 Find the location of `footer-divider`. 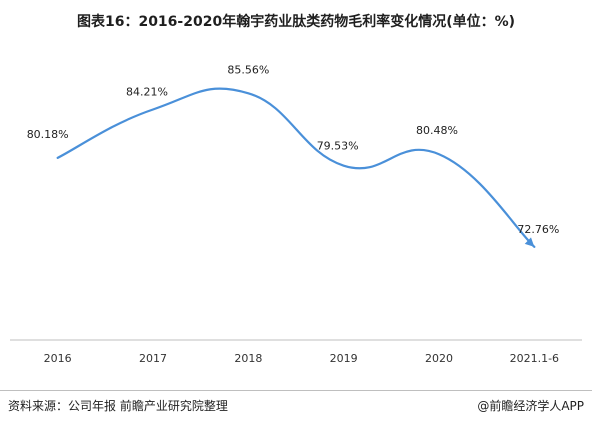

footer-divider is located at coordinates (296, 390).